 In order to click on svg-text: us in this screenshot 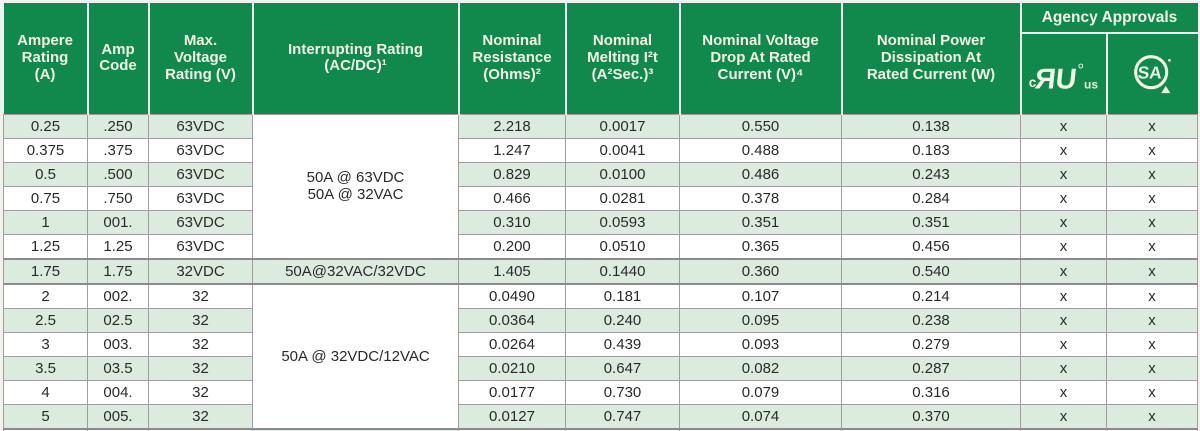, I will do `click(1091, 84)`.